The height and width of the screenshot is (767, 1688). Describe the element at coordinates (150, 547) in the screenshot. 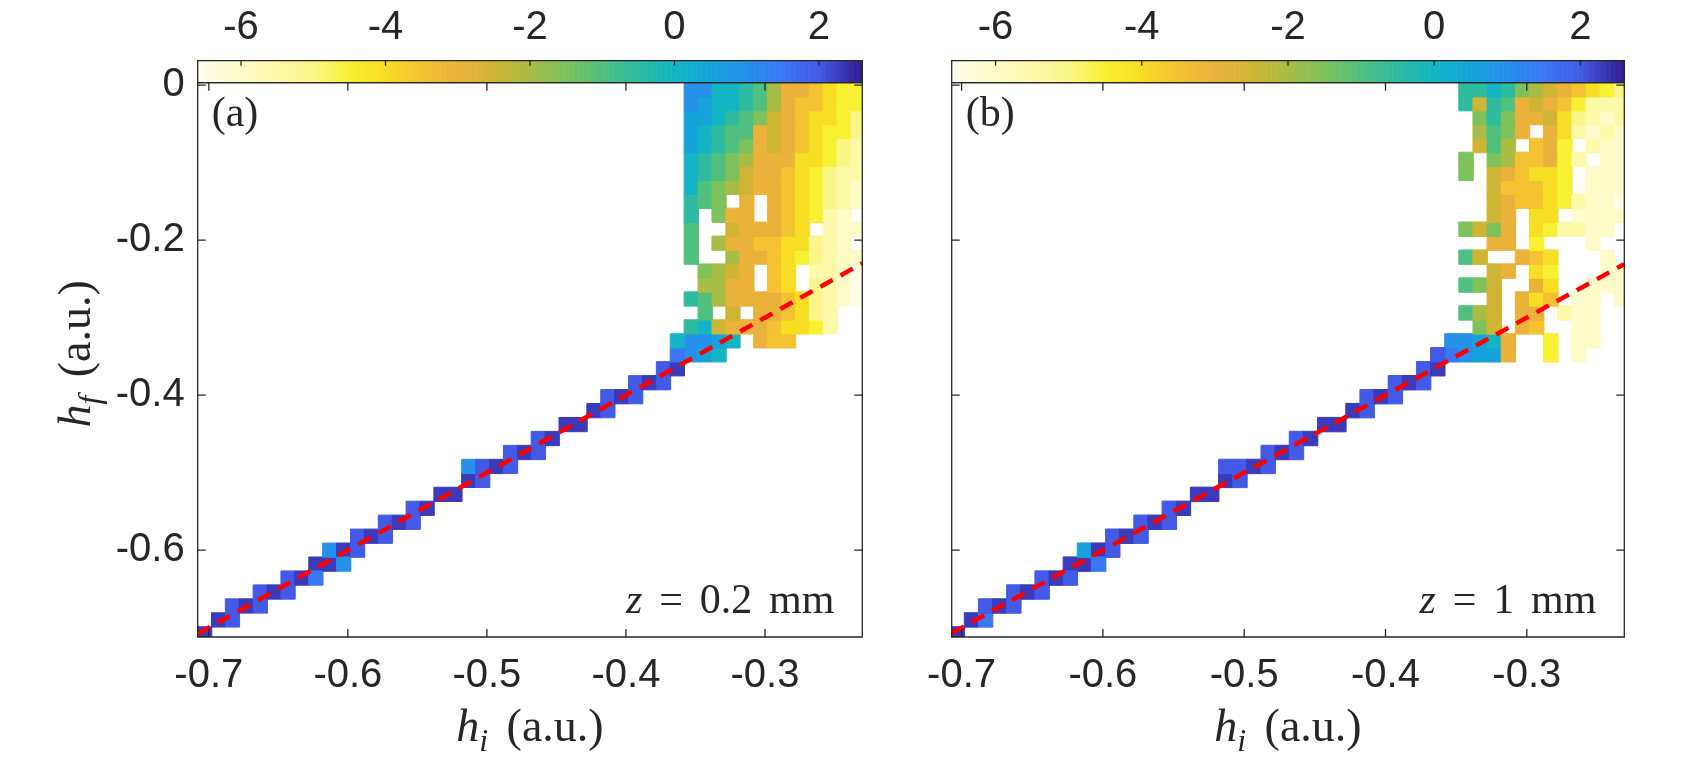

I see `y-tick-label: -0.6` at that location.